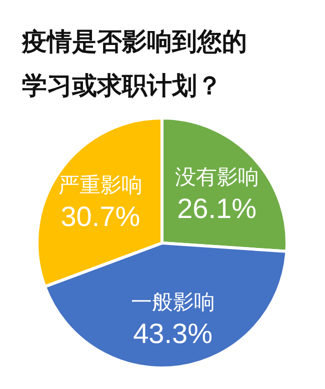  What do you see at coordinates (172, 302) in the screenshot?
I see `slice-label: 一般影响` at bounding box center [172, 302].